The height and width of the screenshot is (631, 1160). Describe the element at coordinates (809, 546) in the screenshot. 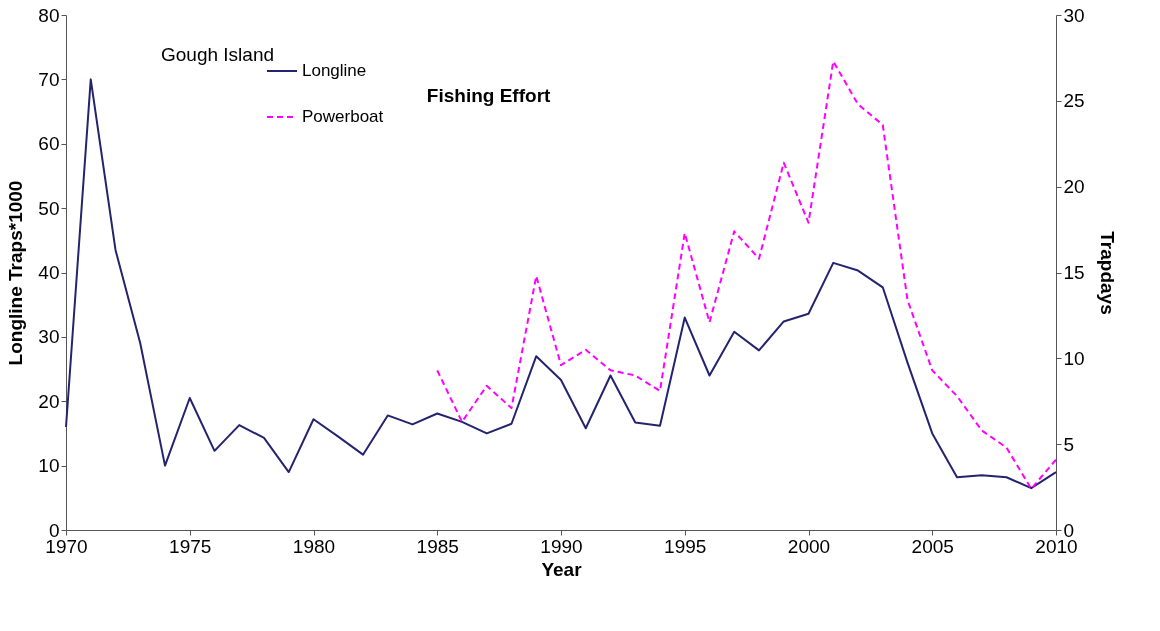

I see `x-tick-label: 2000` at that location.